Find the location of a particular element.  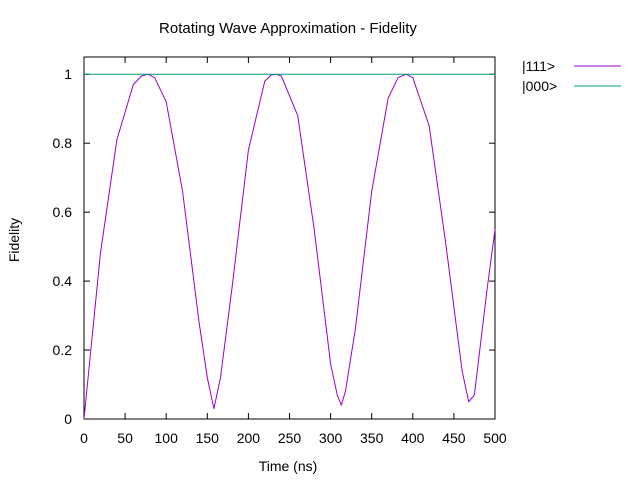

x-tick-label: 100 is located at coordinates (167, 438).